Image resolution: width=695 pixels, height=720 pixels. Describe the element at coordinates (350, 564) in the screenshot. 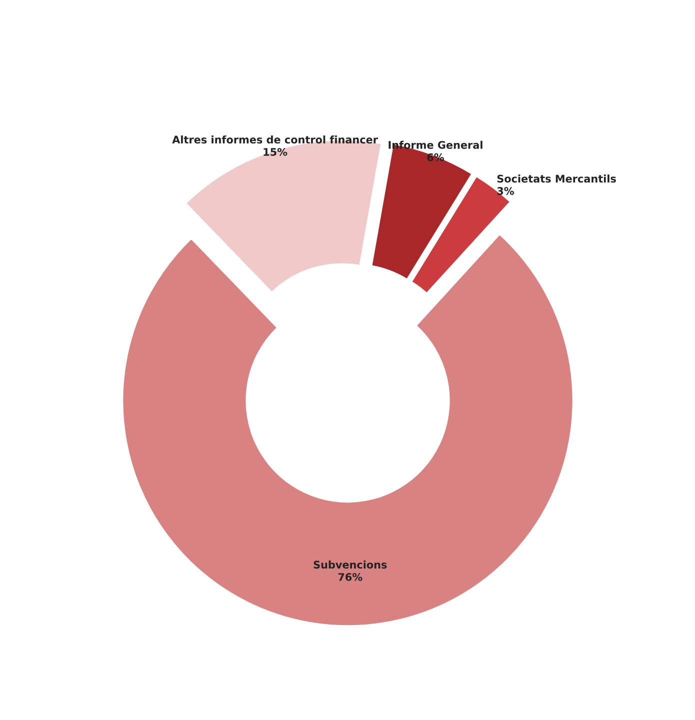

I see `slice-label: Subvencions` at that location.